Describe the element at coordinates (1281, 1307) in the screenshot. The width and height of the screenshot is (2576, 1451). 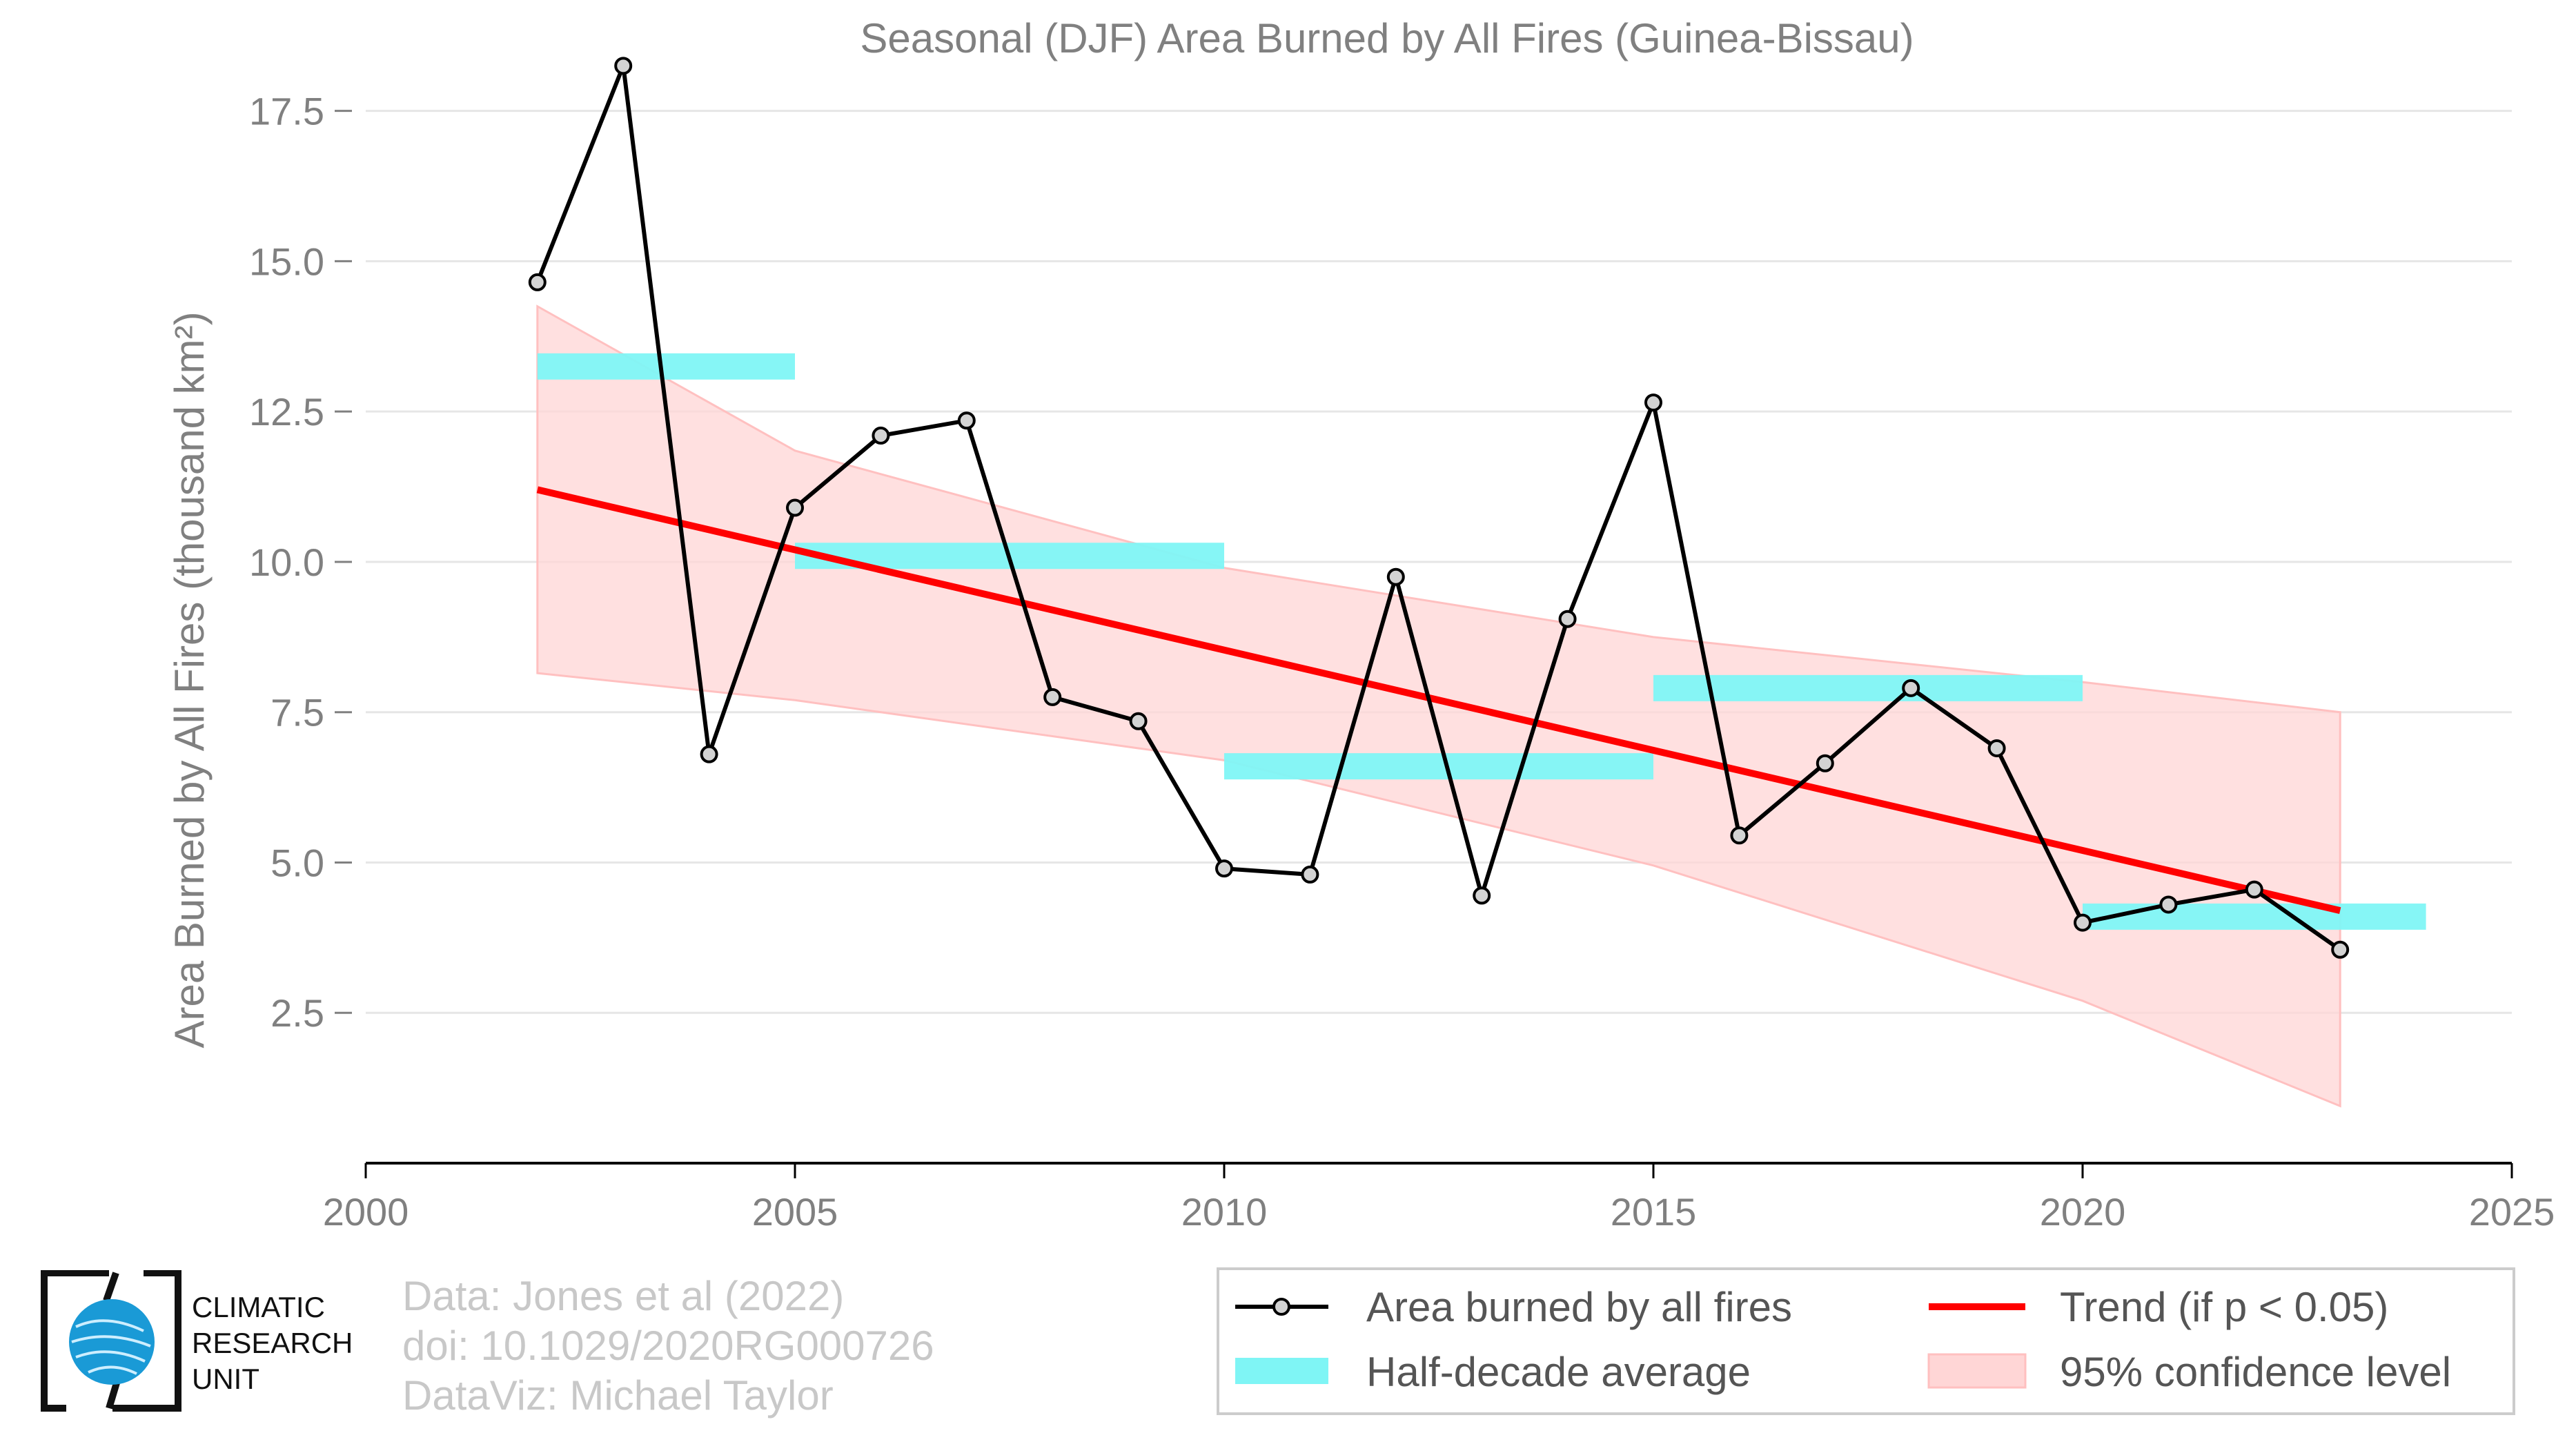
I see `legend-series-marker` at that location.